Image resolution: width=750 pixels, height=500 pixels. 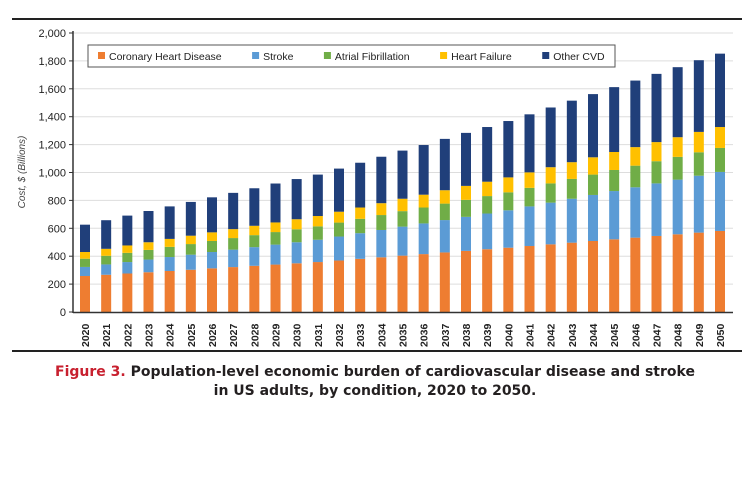 I want to click on bar-segment-coronary-heart-disease-2020, so click(x=85, y=294).